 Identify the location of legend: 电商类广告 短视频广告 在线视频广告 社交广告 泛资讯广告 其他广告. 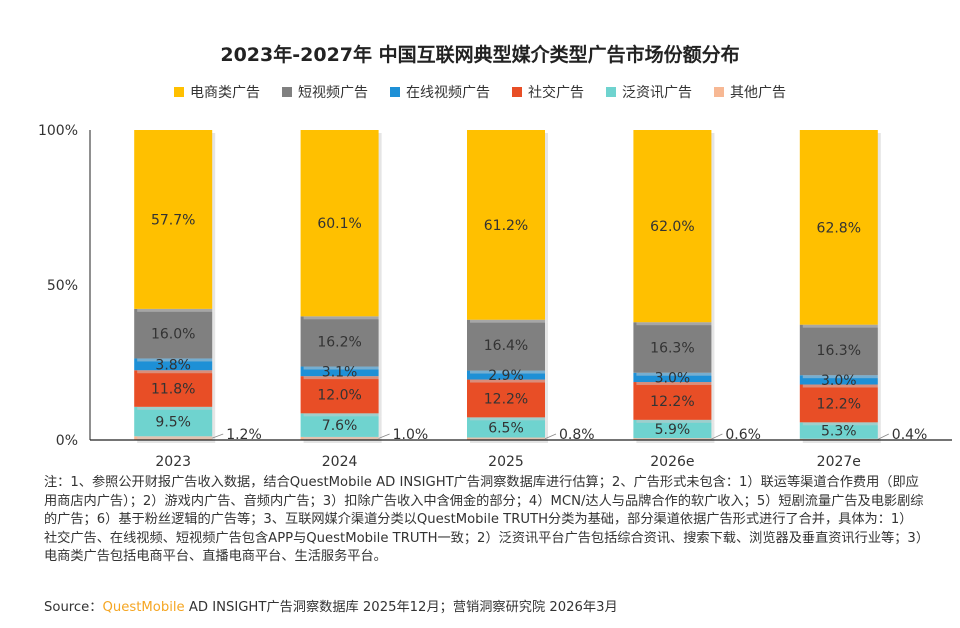
(480, 92).